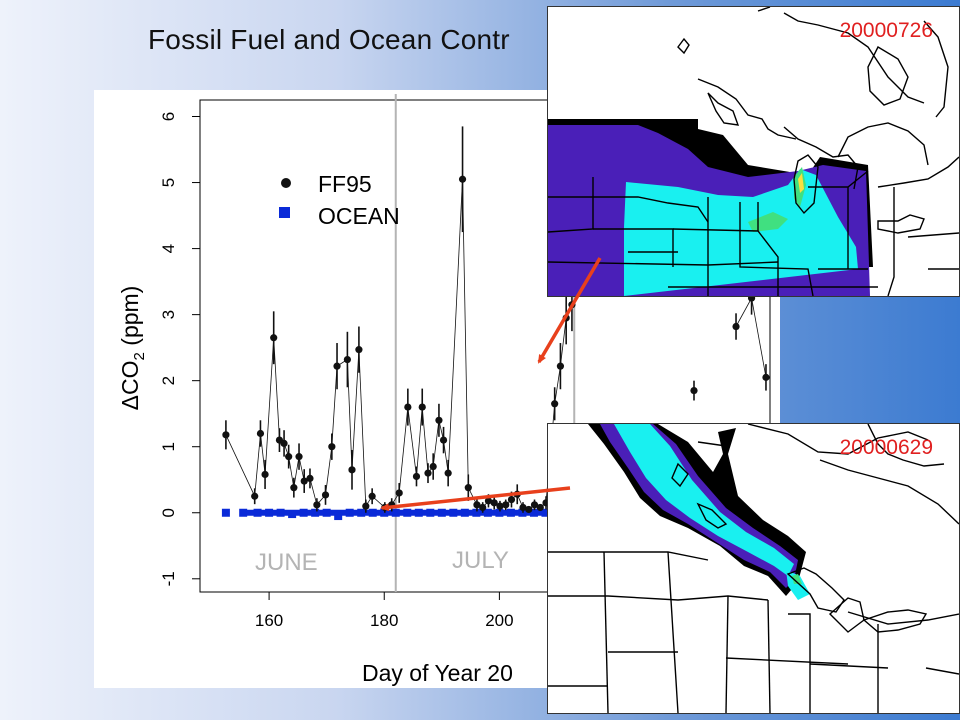  I want to click on month-label-july: JULY, so click(480, 560).